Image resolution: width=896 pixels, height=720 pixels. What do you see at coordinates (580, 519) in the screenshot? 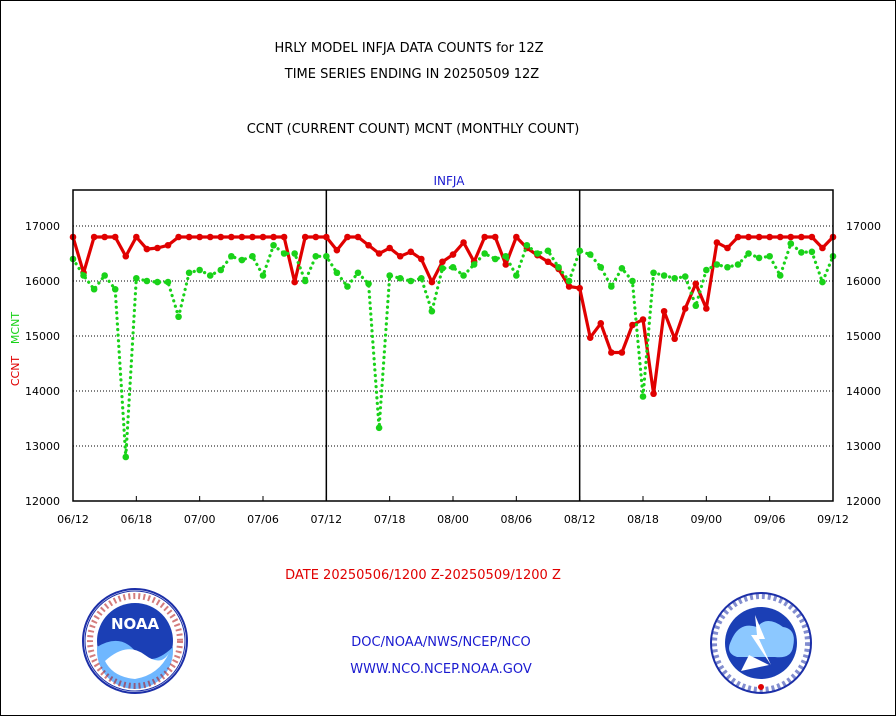
I see `x-tick-label-08-12: 08/12` at bounding box center [580, 519].